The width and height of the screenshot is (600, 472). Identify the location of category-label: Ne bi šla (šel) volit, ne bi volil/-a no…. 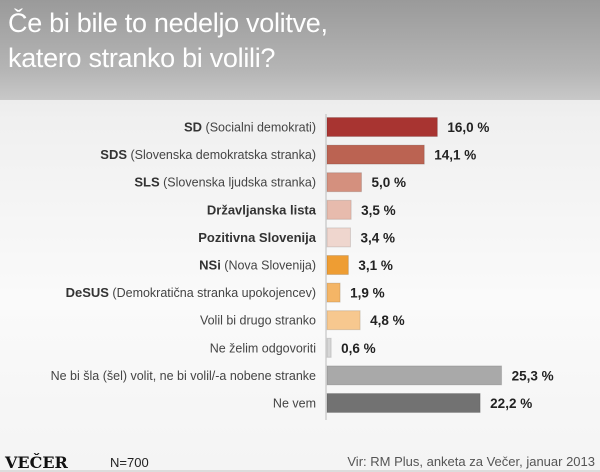
(183, 376).